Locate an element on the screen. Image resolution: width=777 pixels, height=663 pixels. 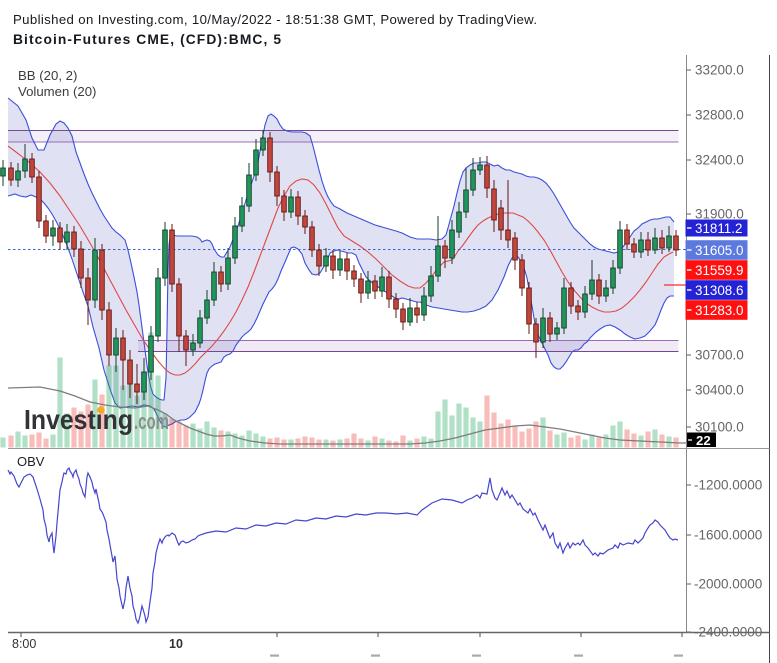
svg-text: OBV is located at coordinates (31, 461).